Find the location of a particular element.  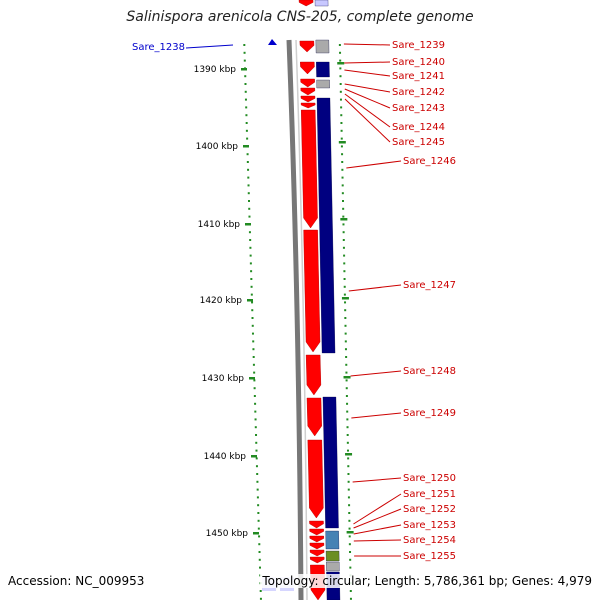

left-gene-marker is located at coordinates (272, 42).